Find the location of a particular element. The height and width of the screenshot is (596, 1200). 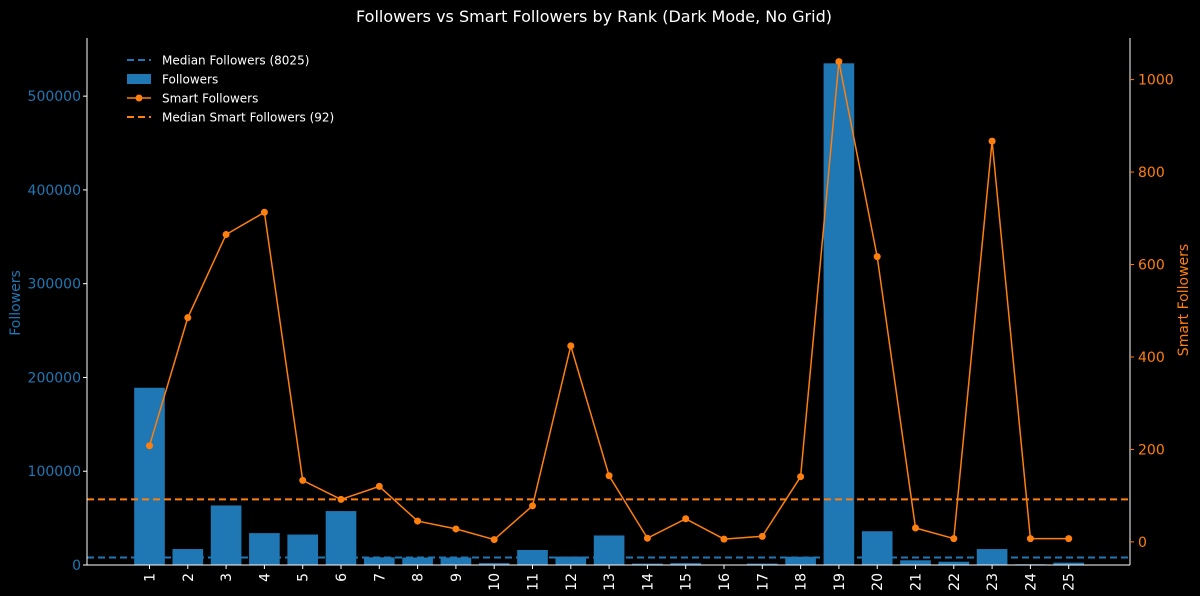

y-axis-label-left: Followers is located at coordinates (16, 303).